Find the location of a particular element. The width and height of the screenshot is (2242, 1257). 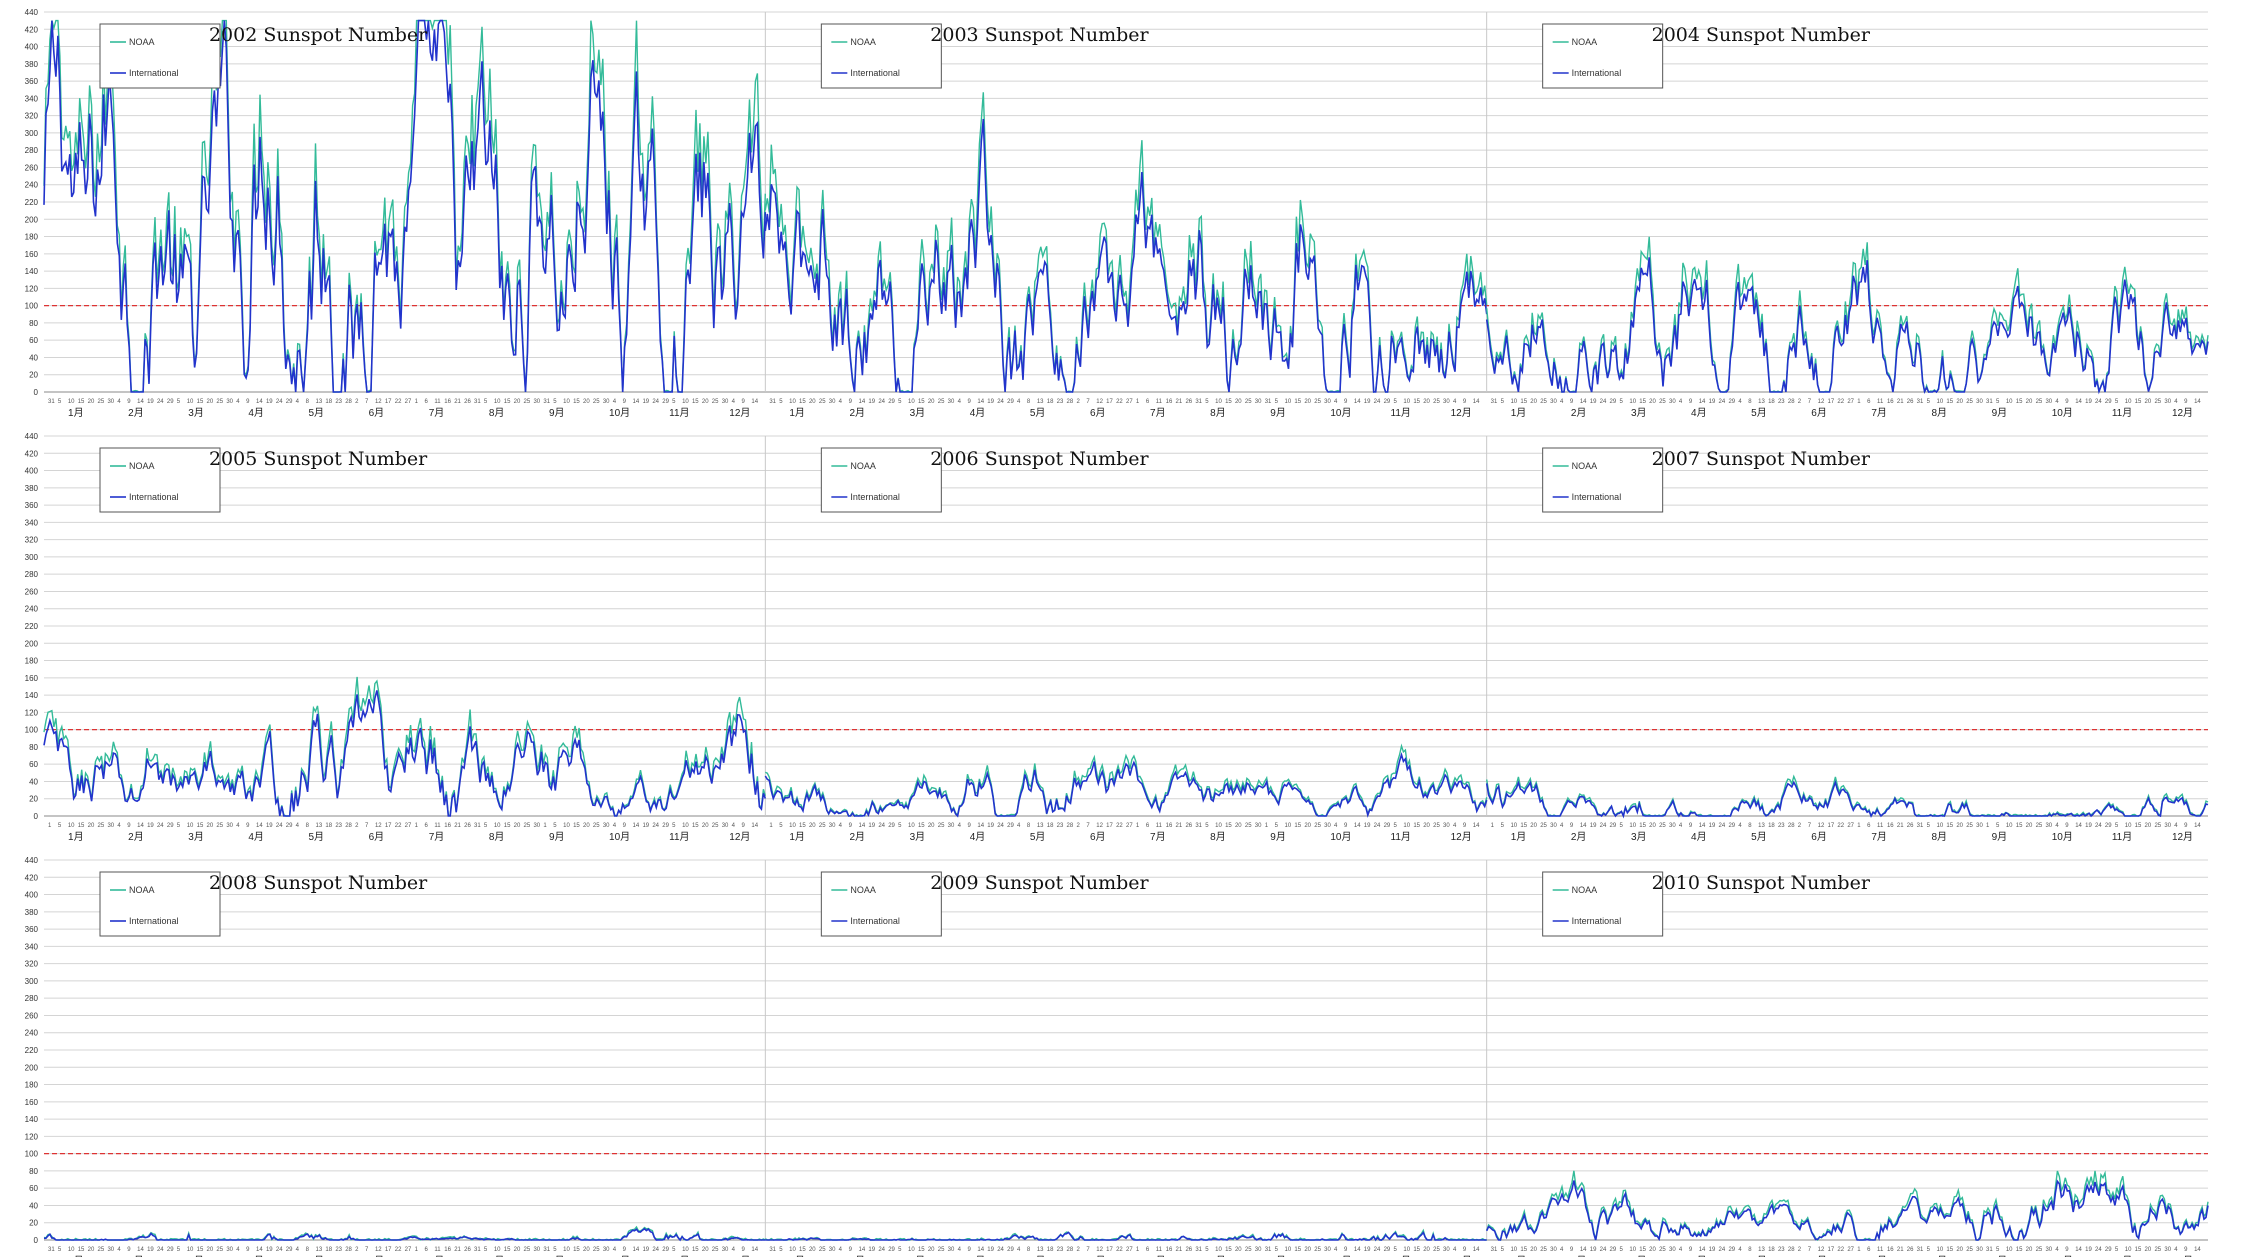

day-tick-label: 22 is located at coordinates (1119, 1250).